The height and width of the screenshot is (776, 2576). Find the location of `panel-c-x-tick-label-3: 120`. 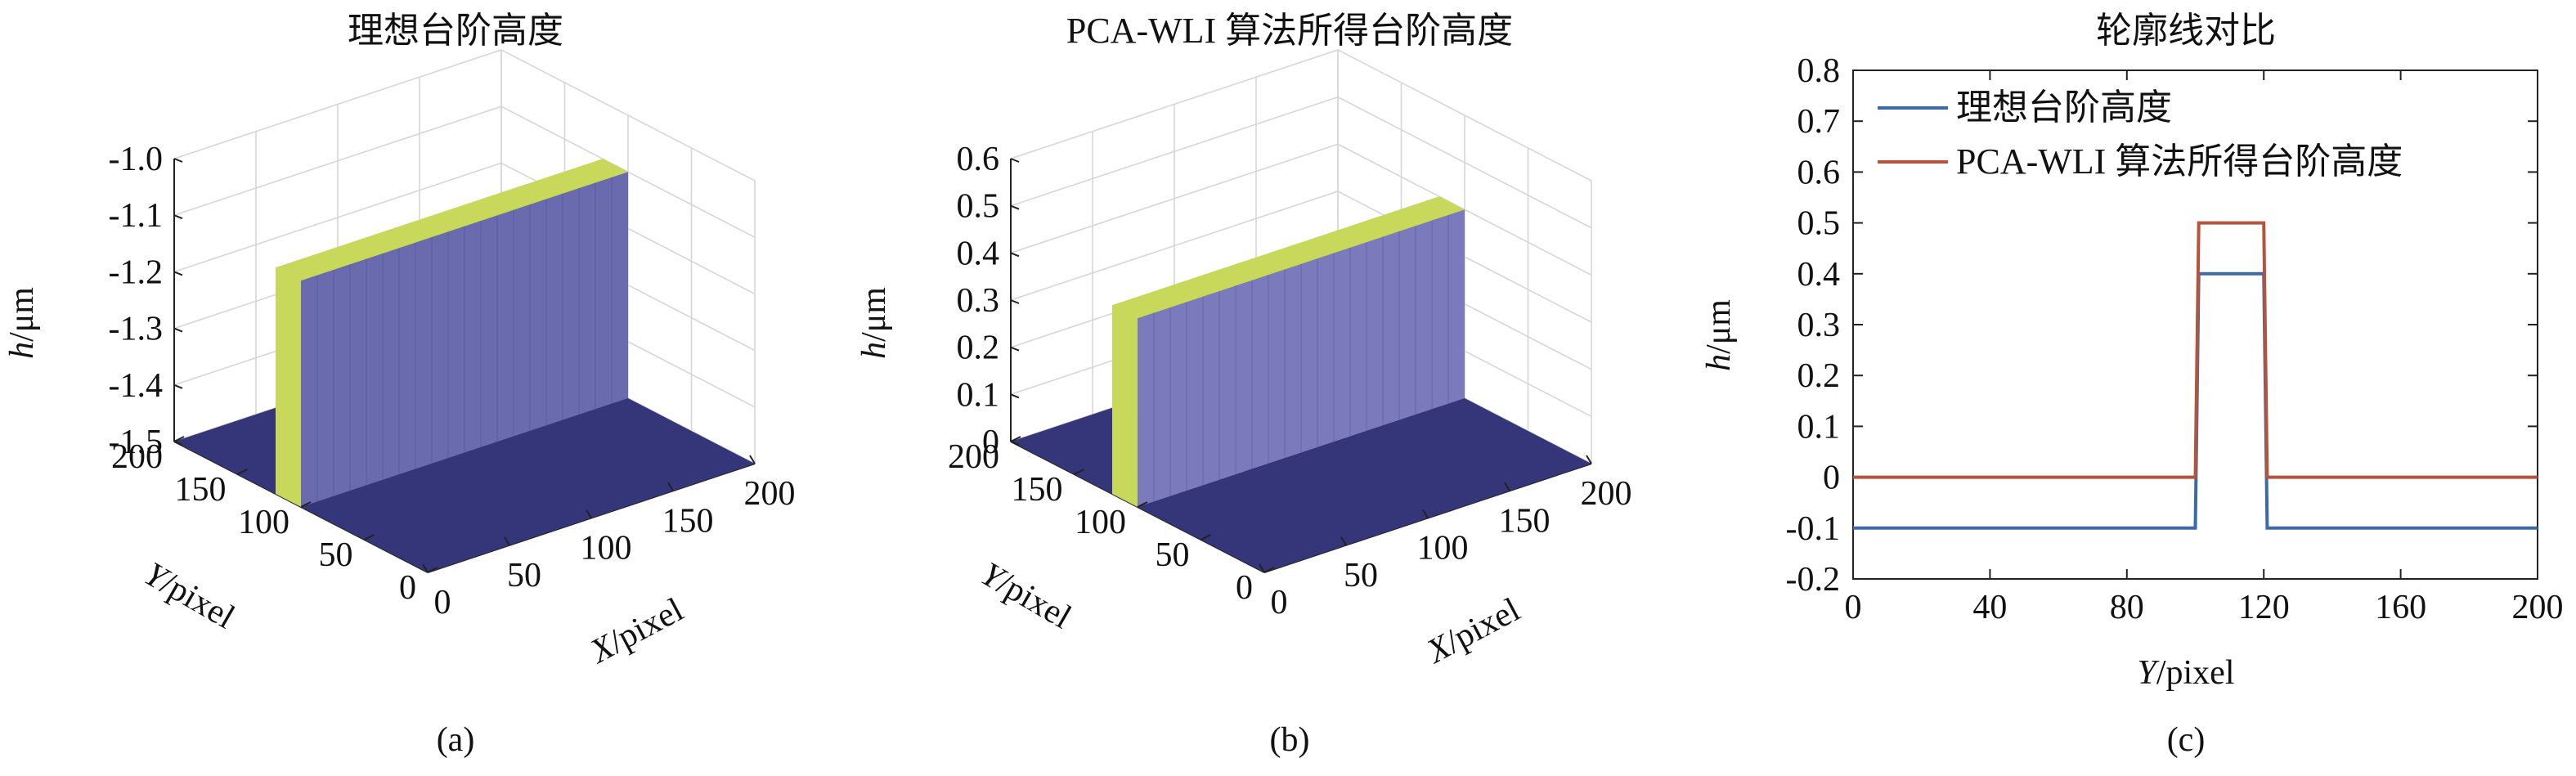

panel-c-x-tick-label-3: 120 is located at coordinates (2264, 608).